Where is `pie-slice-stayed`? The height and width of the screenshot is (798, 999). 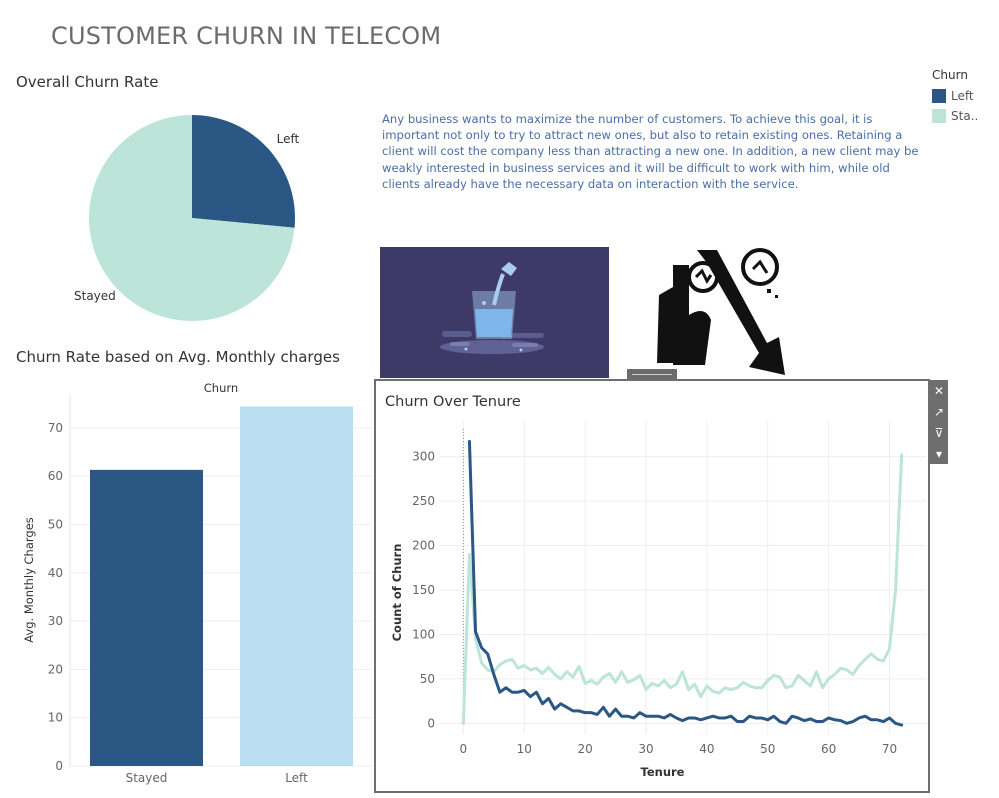
pie-slice-stayed is located at coordinates (191, 218).